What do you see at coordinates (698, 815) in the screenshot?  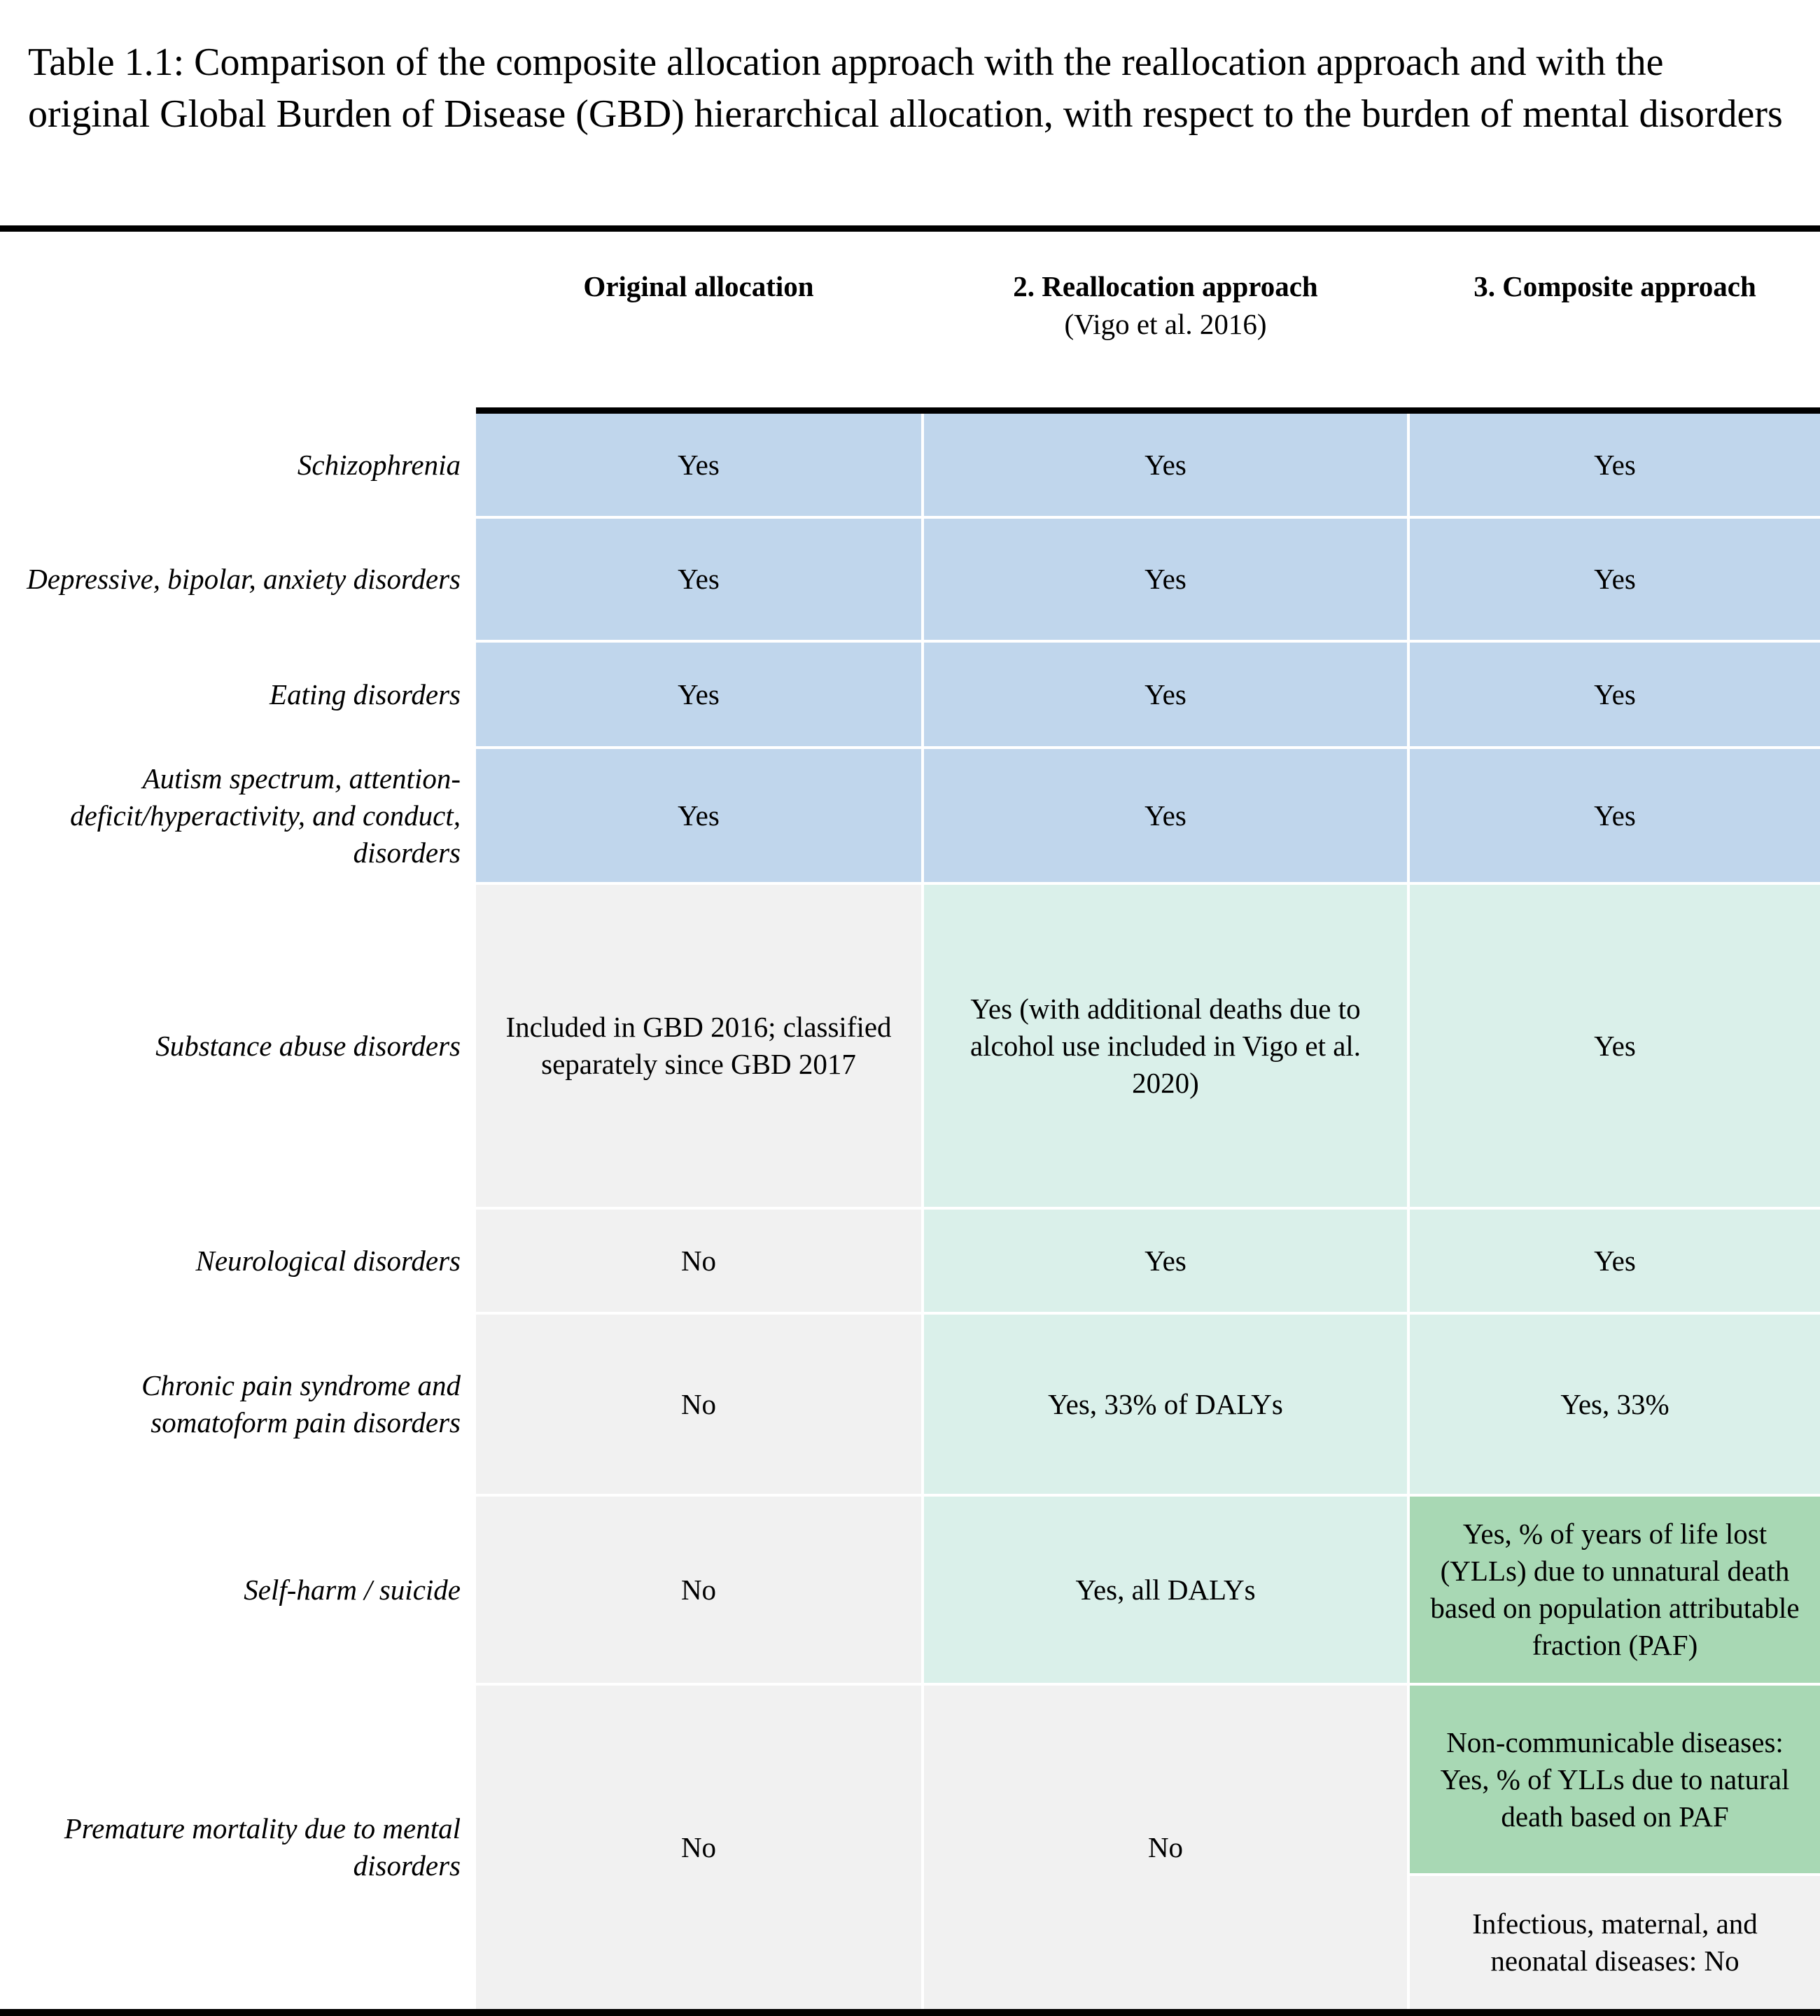 I see `cell-autism-original: Yes` at bounding box center [698, 815].